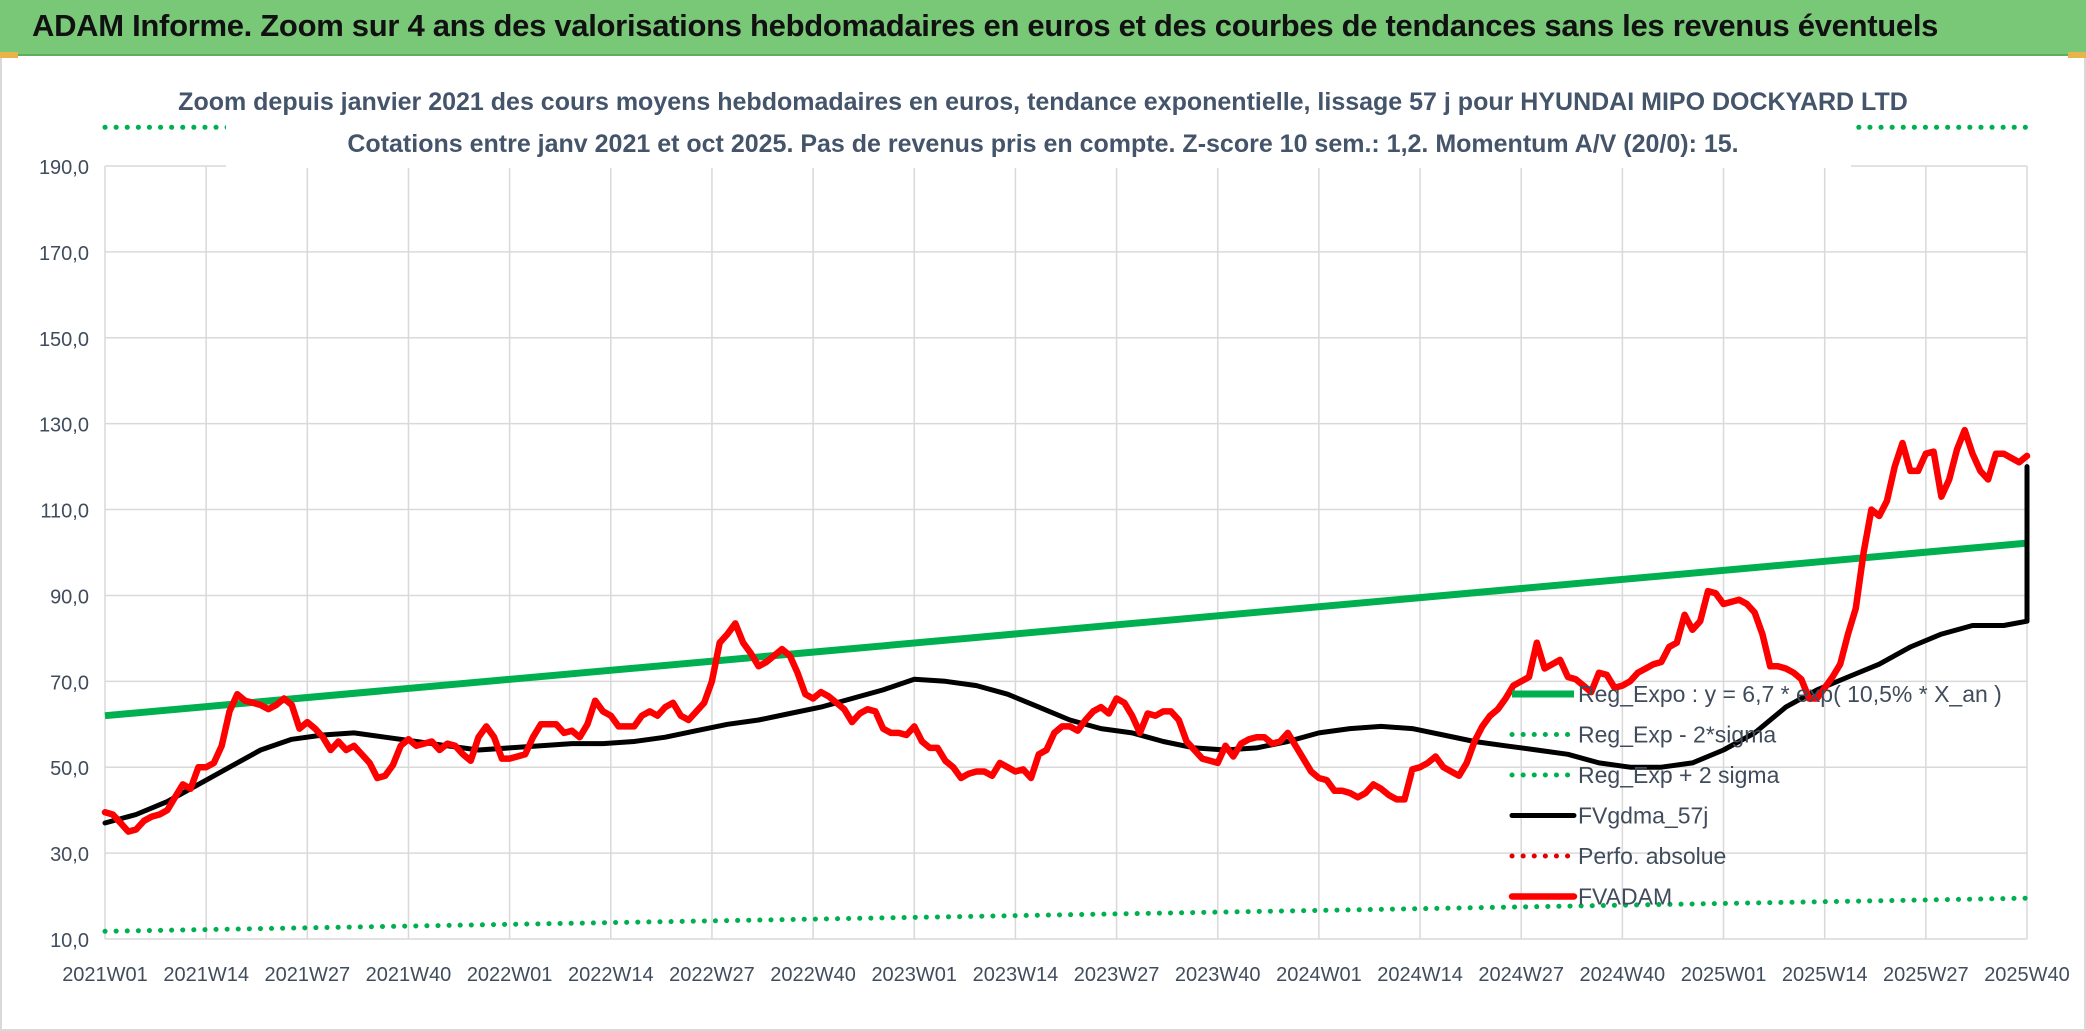 This screenshot has width=2086, height=1031. Describe the element at coordinates (69, 683) in the screenshot. I see `y-tick-label: 70,0` at that location.